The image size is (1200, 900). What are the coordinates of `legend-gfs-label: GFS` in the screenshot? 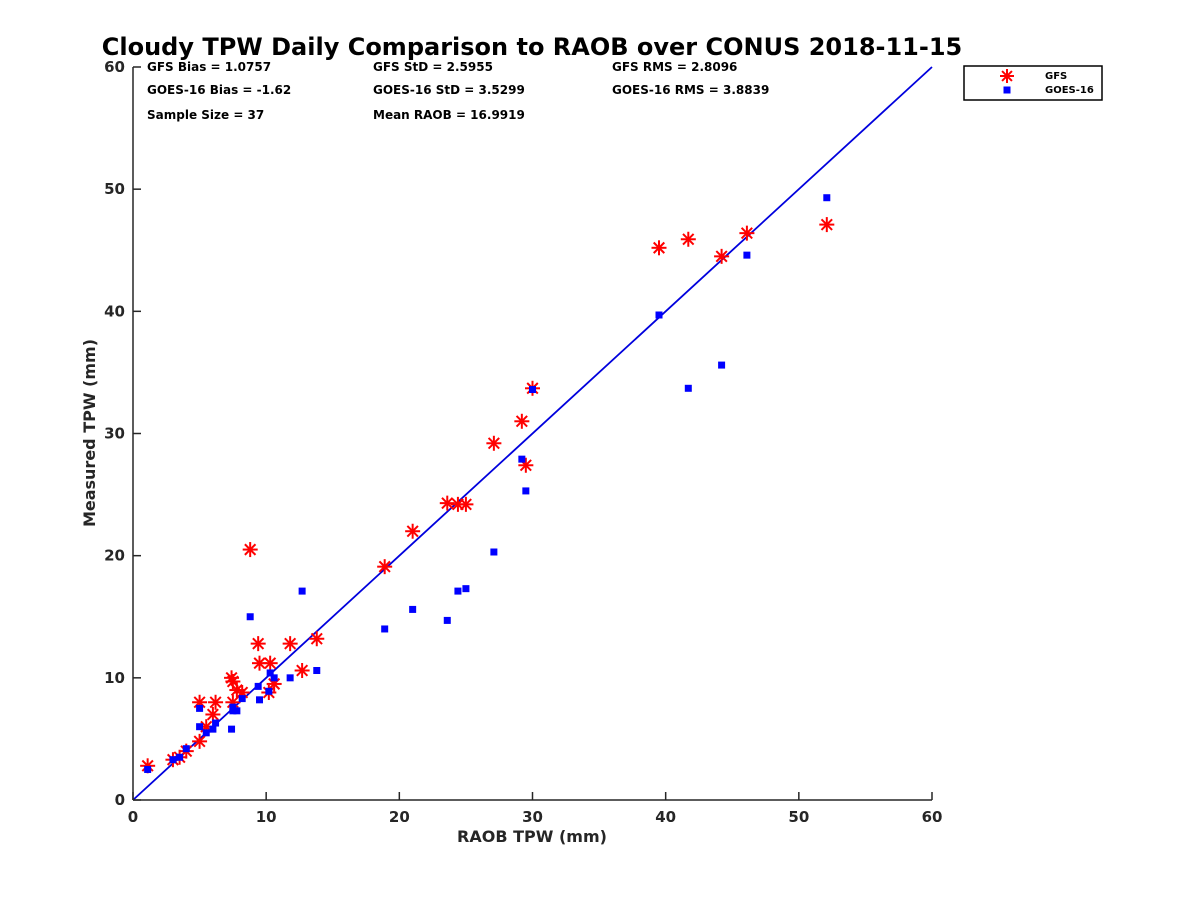 It's located at (1056, 76).